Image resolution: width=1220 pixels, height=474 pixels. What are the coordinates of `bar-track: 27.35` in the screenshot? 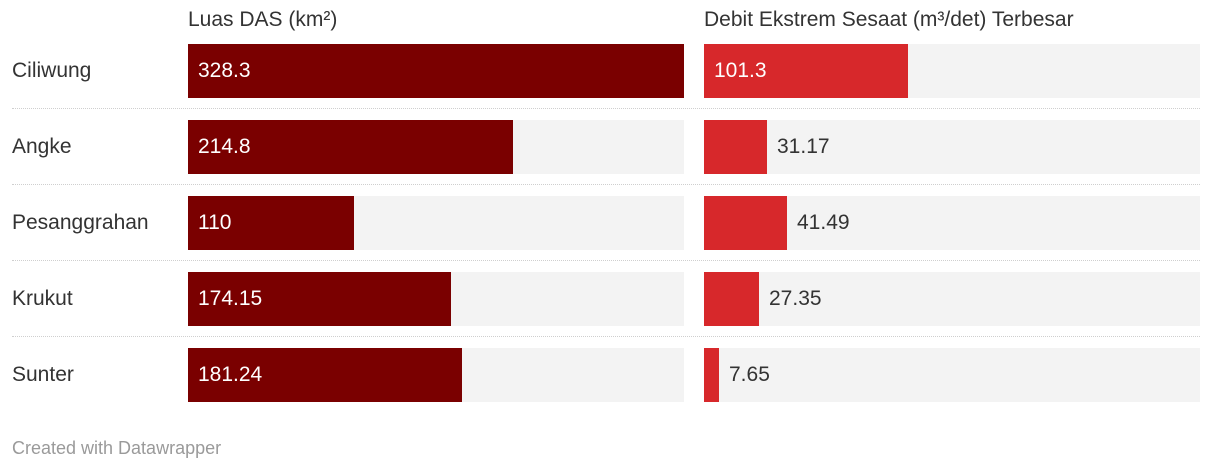 It's located at (952, 299).